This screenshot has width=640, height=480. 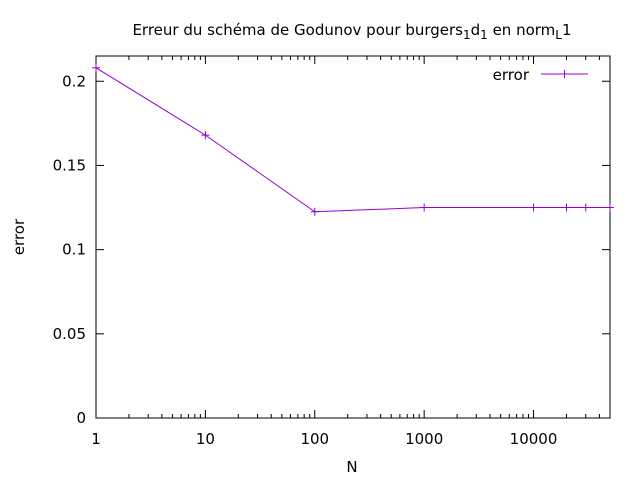 I want to click on y-tick-label: 0.2, so click(x=74, y=81).